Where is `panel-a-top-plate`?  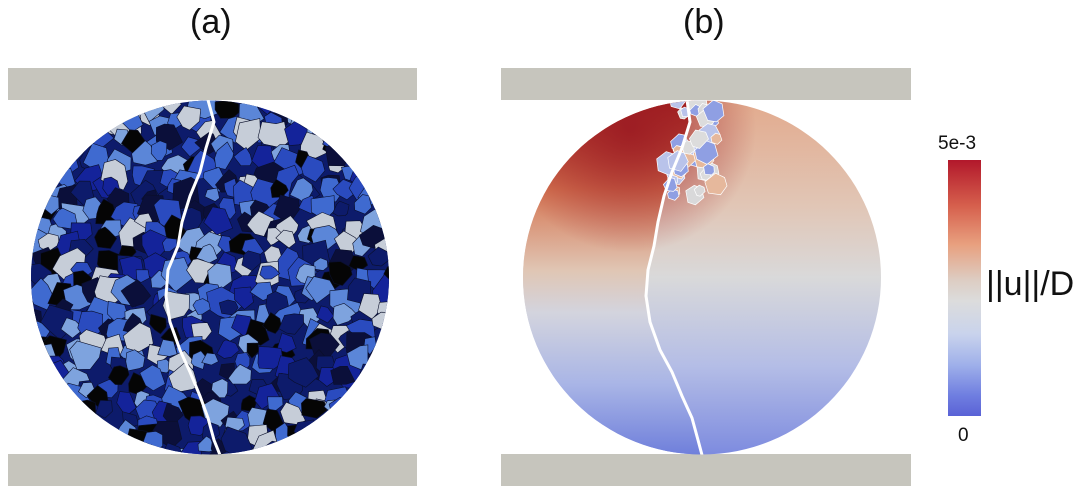 panel-a-top-plate is located at coordinates (212, 84).